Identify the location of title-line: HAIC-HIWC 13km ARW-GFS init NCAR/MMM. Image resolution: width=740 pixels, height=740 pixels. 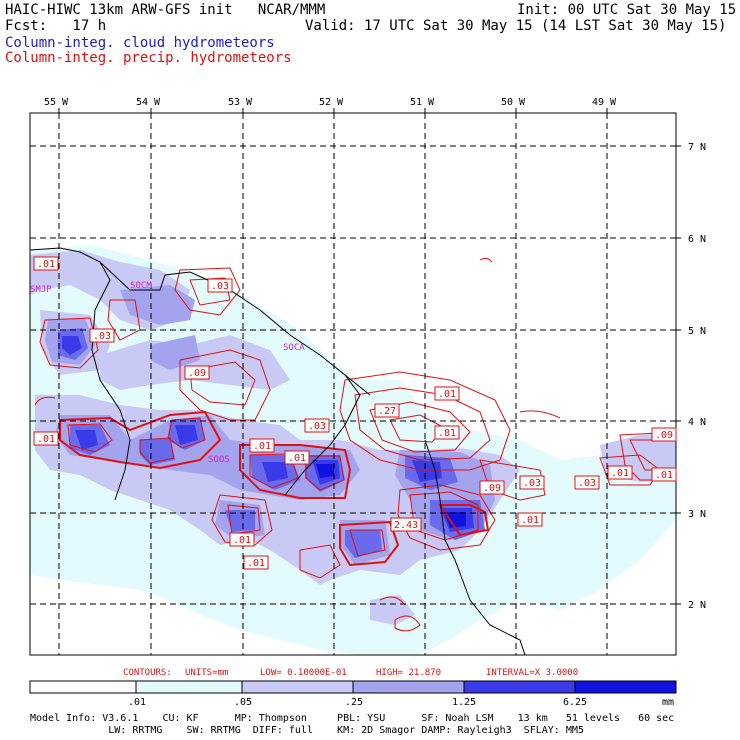
(165, 10).